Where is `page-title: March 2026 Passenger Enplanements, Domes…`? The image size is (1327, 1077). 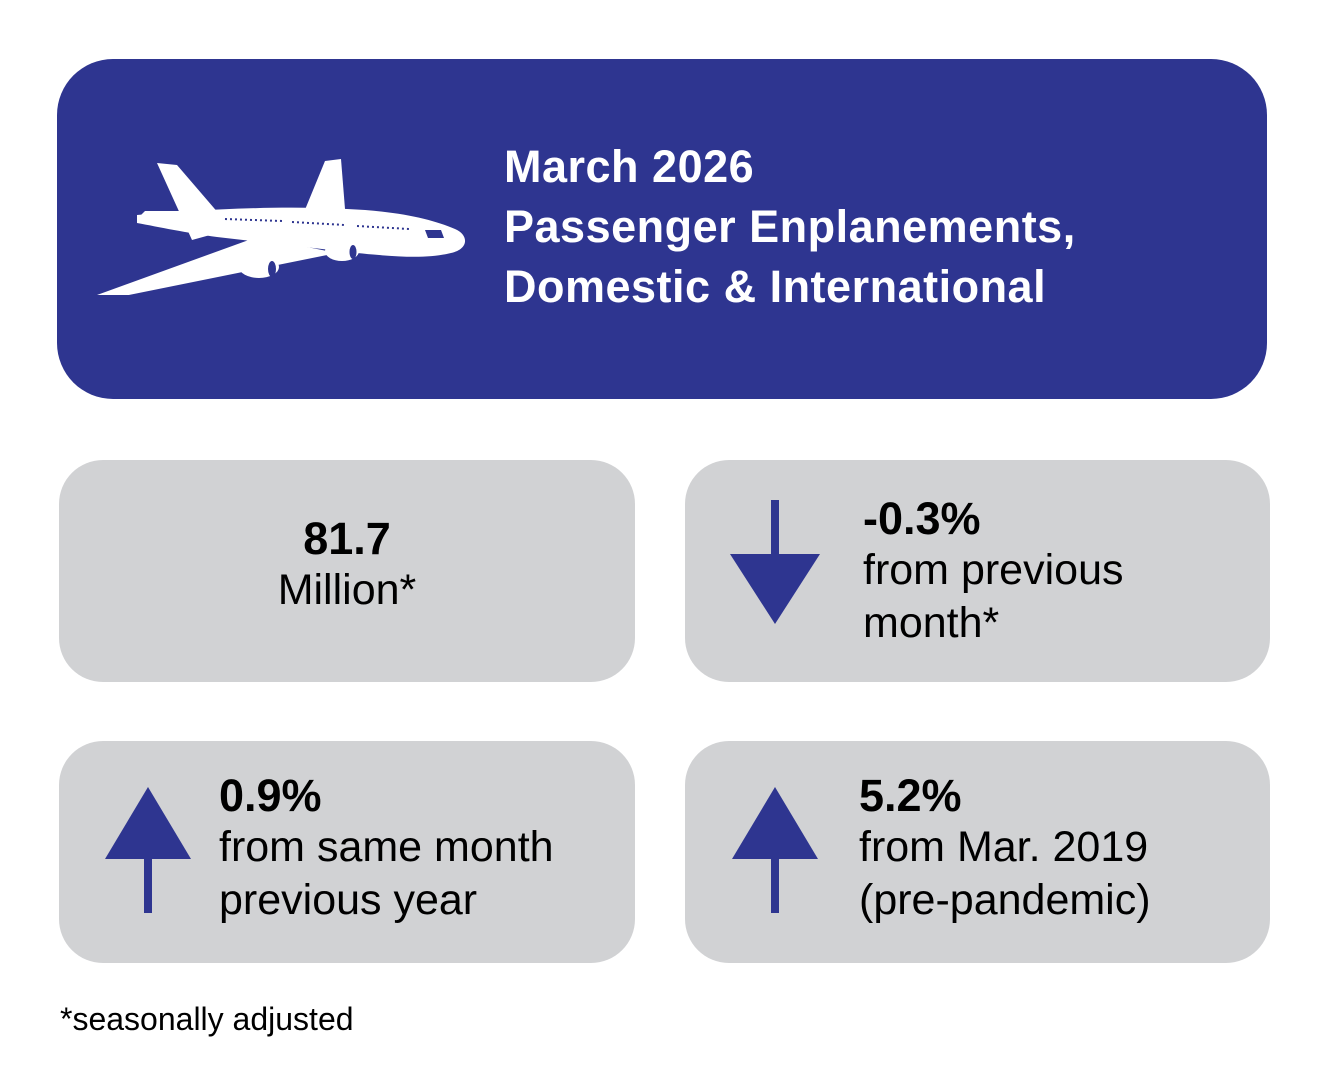
page-title: March 2026 Passenger Enplanements, Domes… is located at coordinates (790, 227).